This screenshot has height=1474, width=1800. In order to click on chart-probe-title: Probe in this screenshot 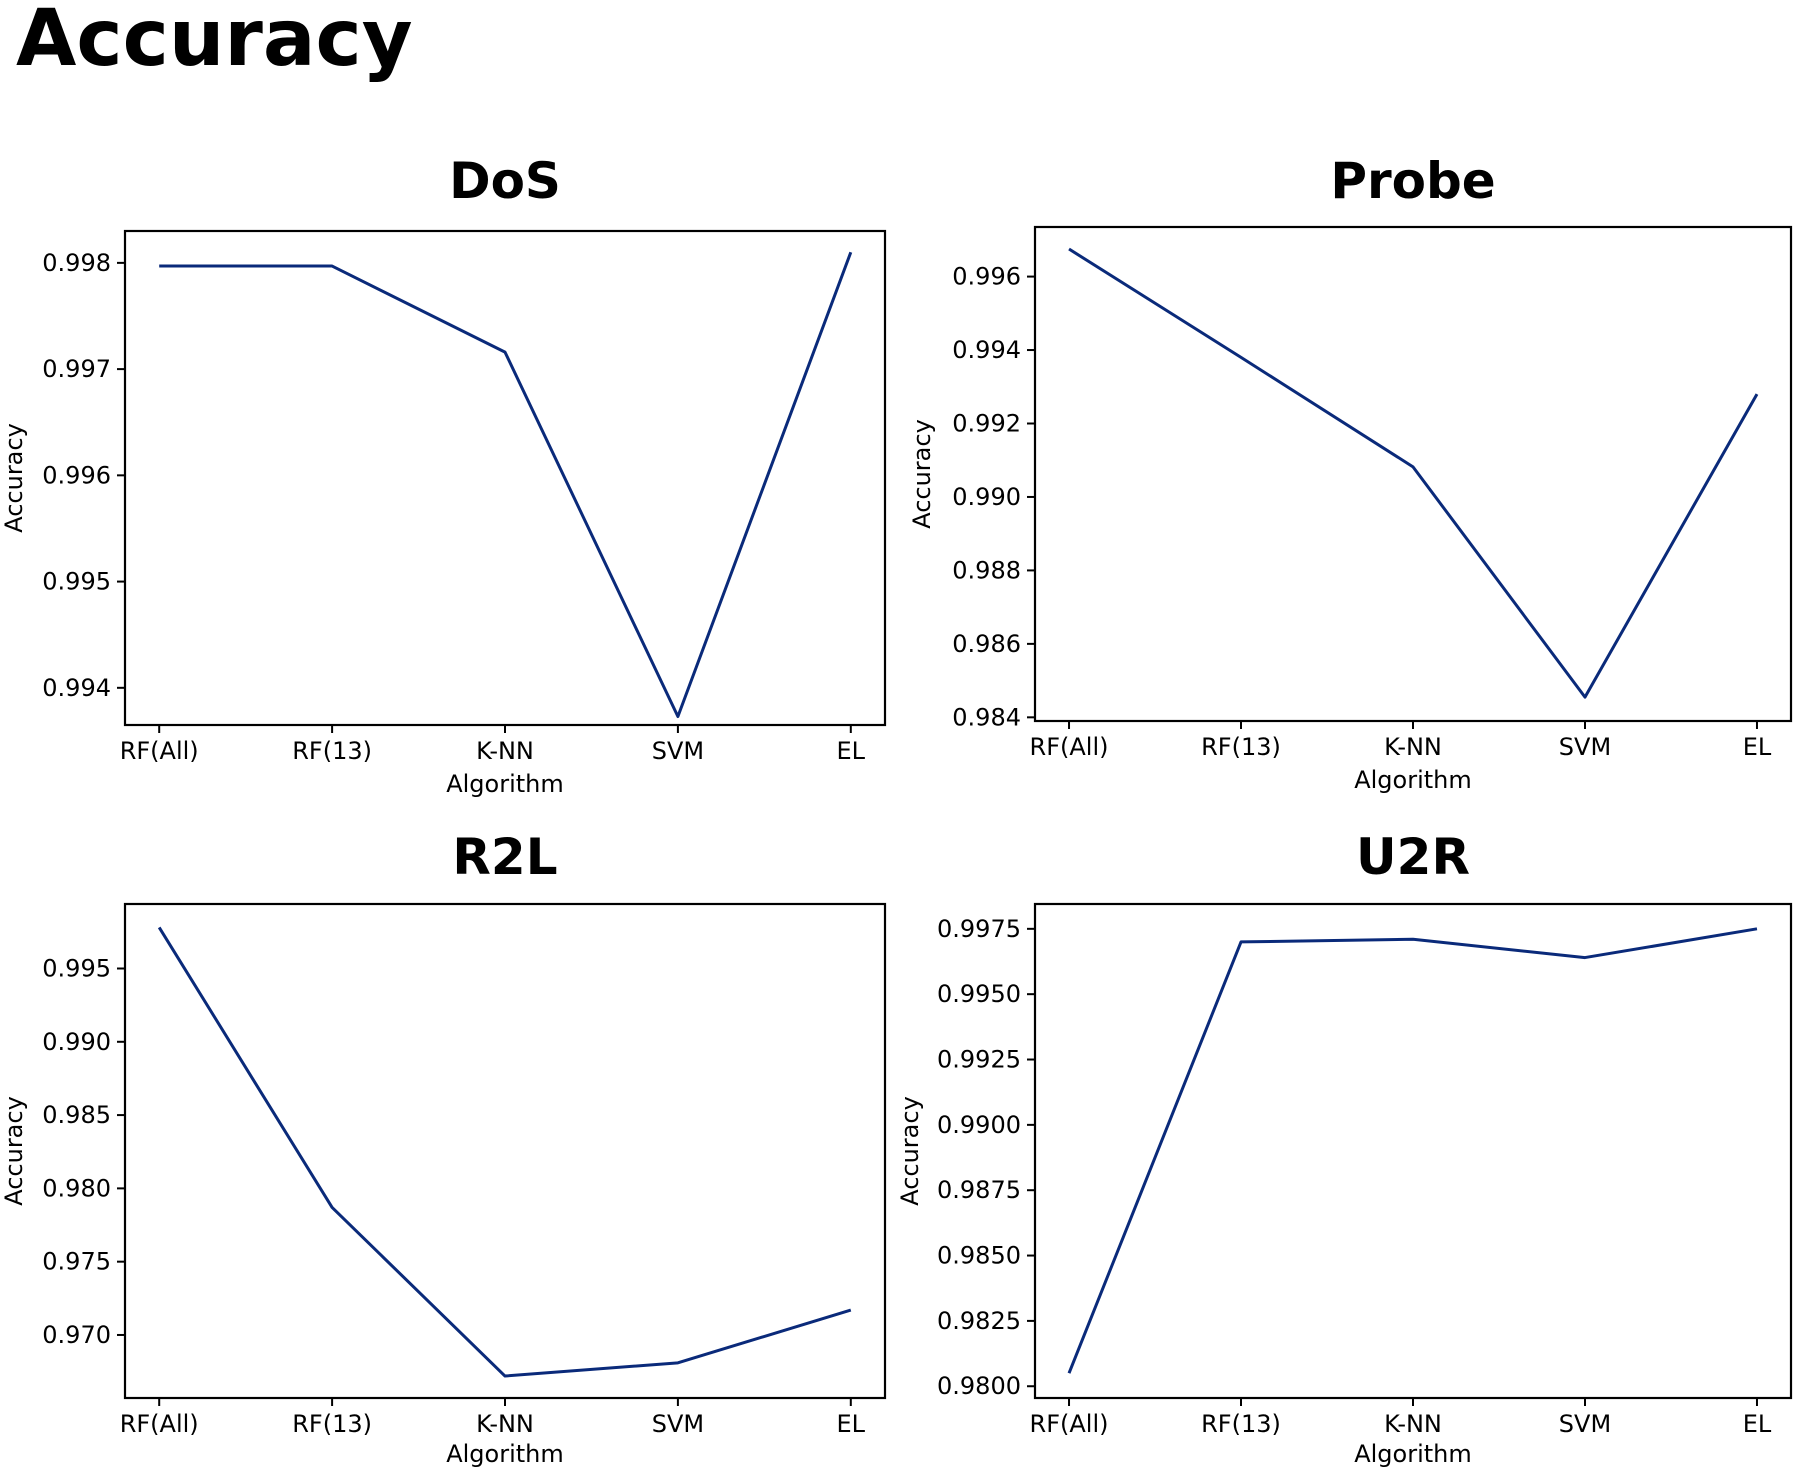, I will do `click(1412, 181)`.